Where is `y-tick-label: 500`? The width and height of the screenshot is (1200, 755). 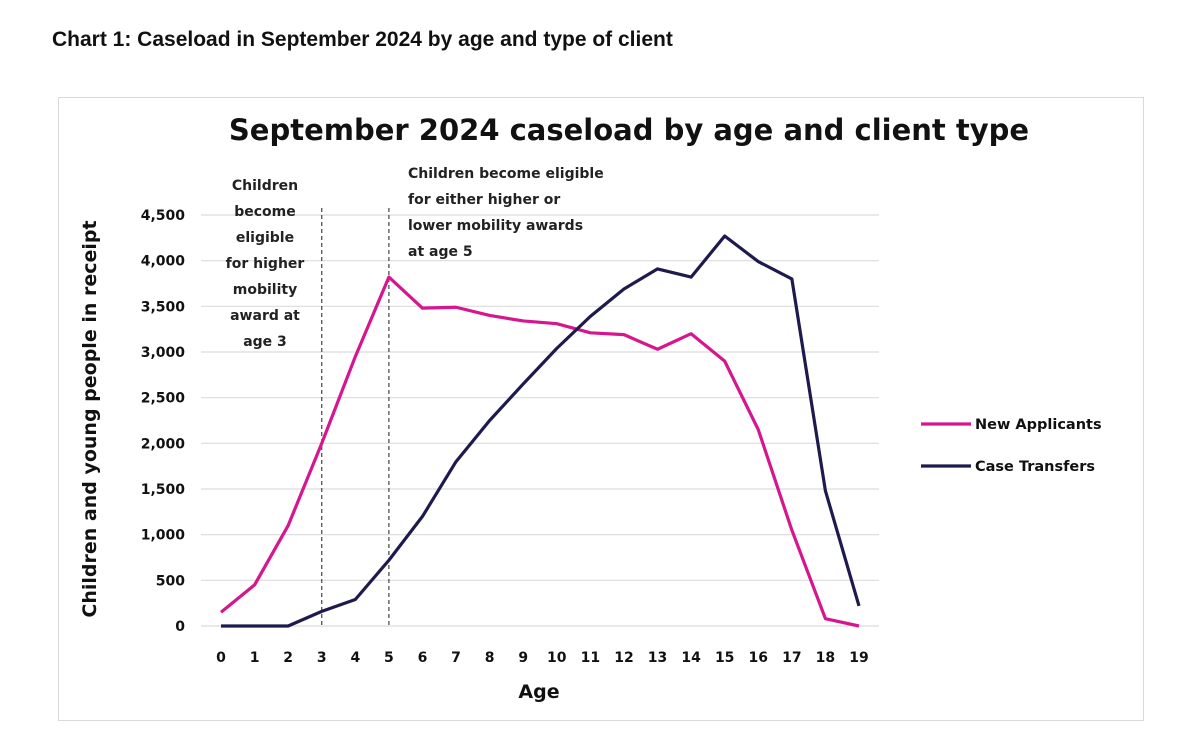
y-tick-label: 500 is located at coordinates (170, 581).